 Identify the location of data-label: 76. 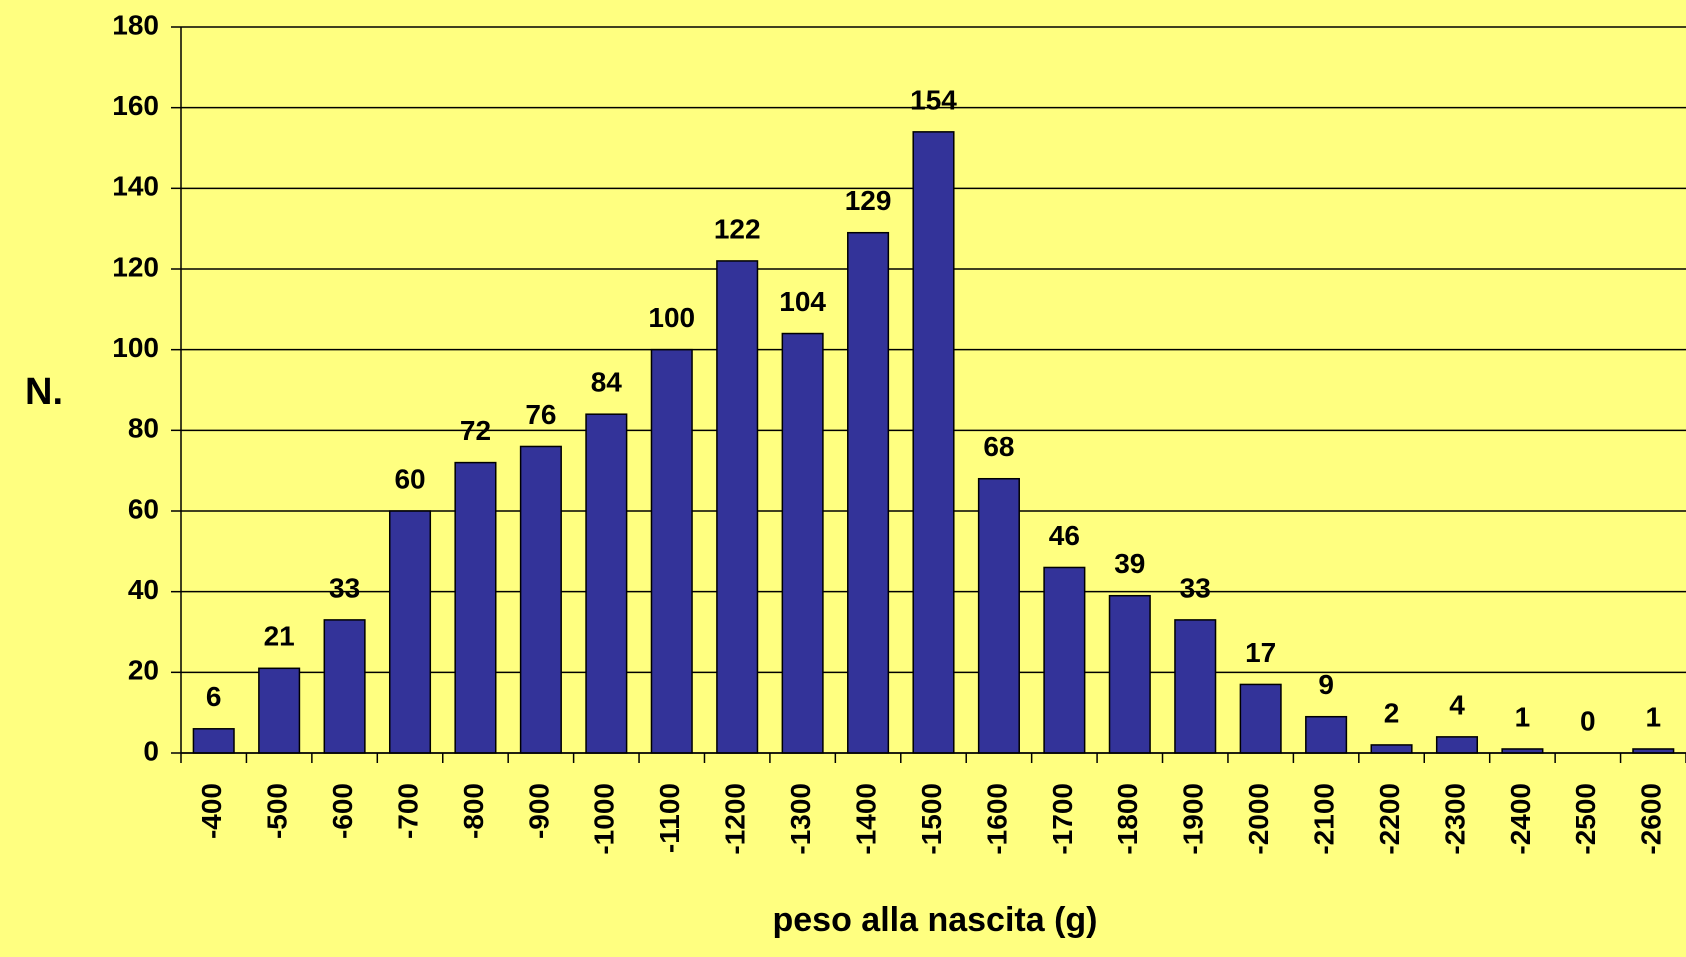
(540, 414).